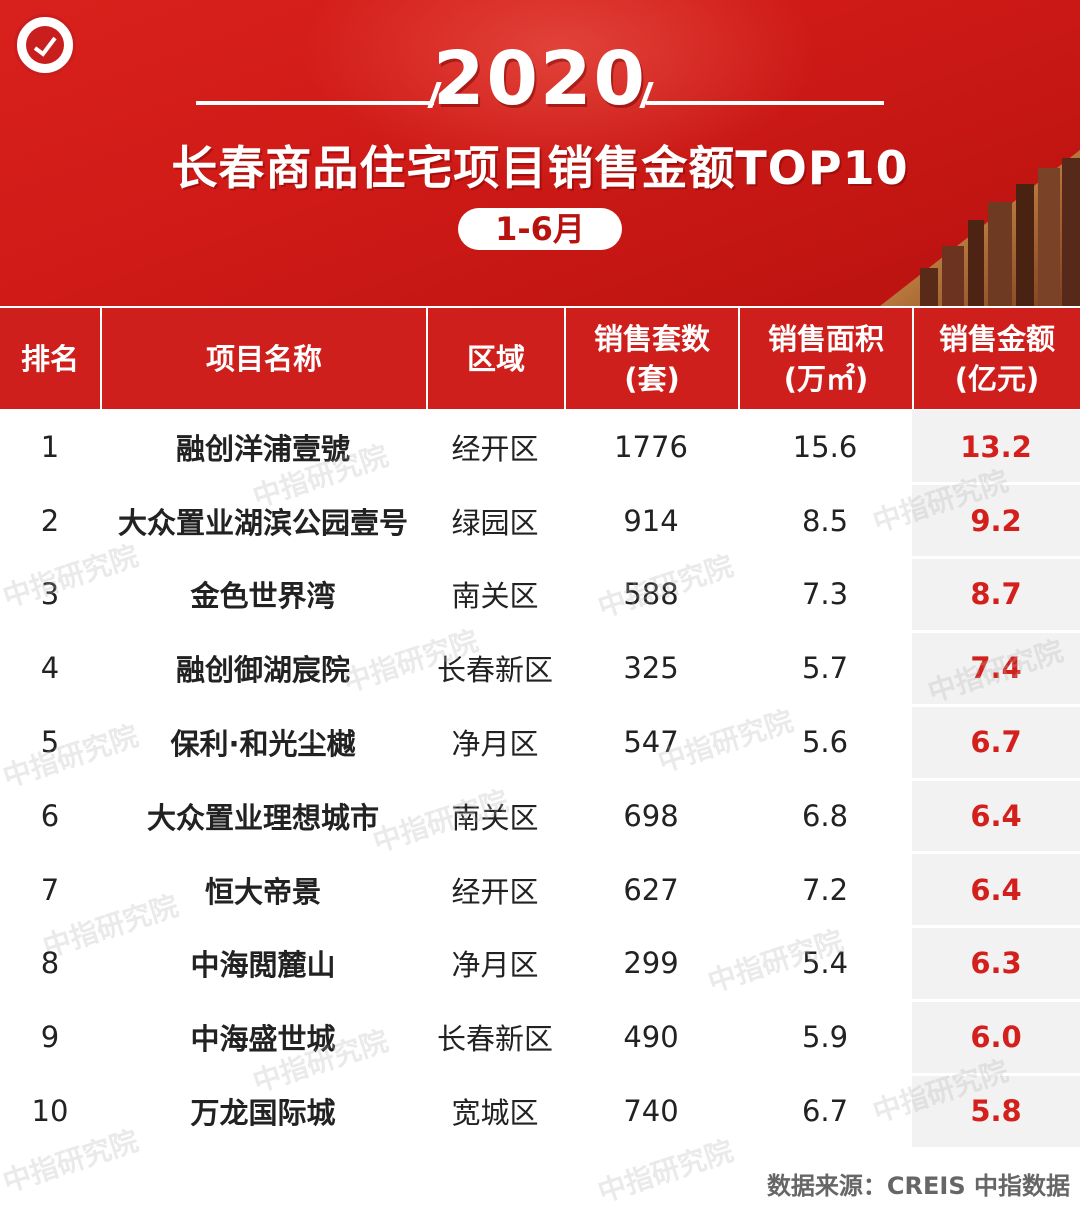 The height and width of the screenshot is (1220, 1080). I want to click on units-cell: 698, so click(651, 815).